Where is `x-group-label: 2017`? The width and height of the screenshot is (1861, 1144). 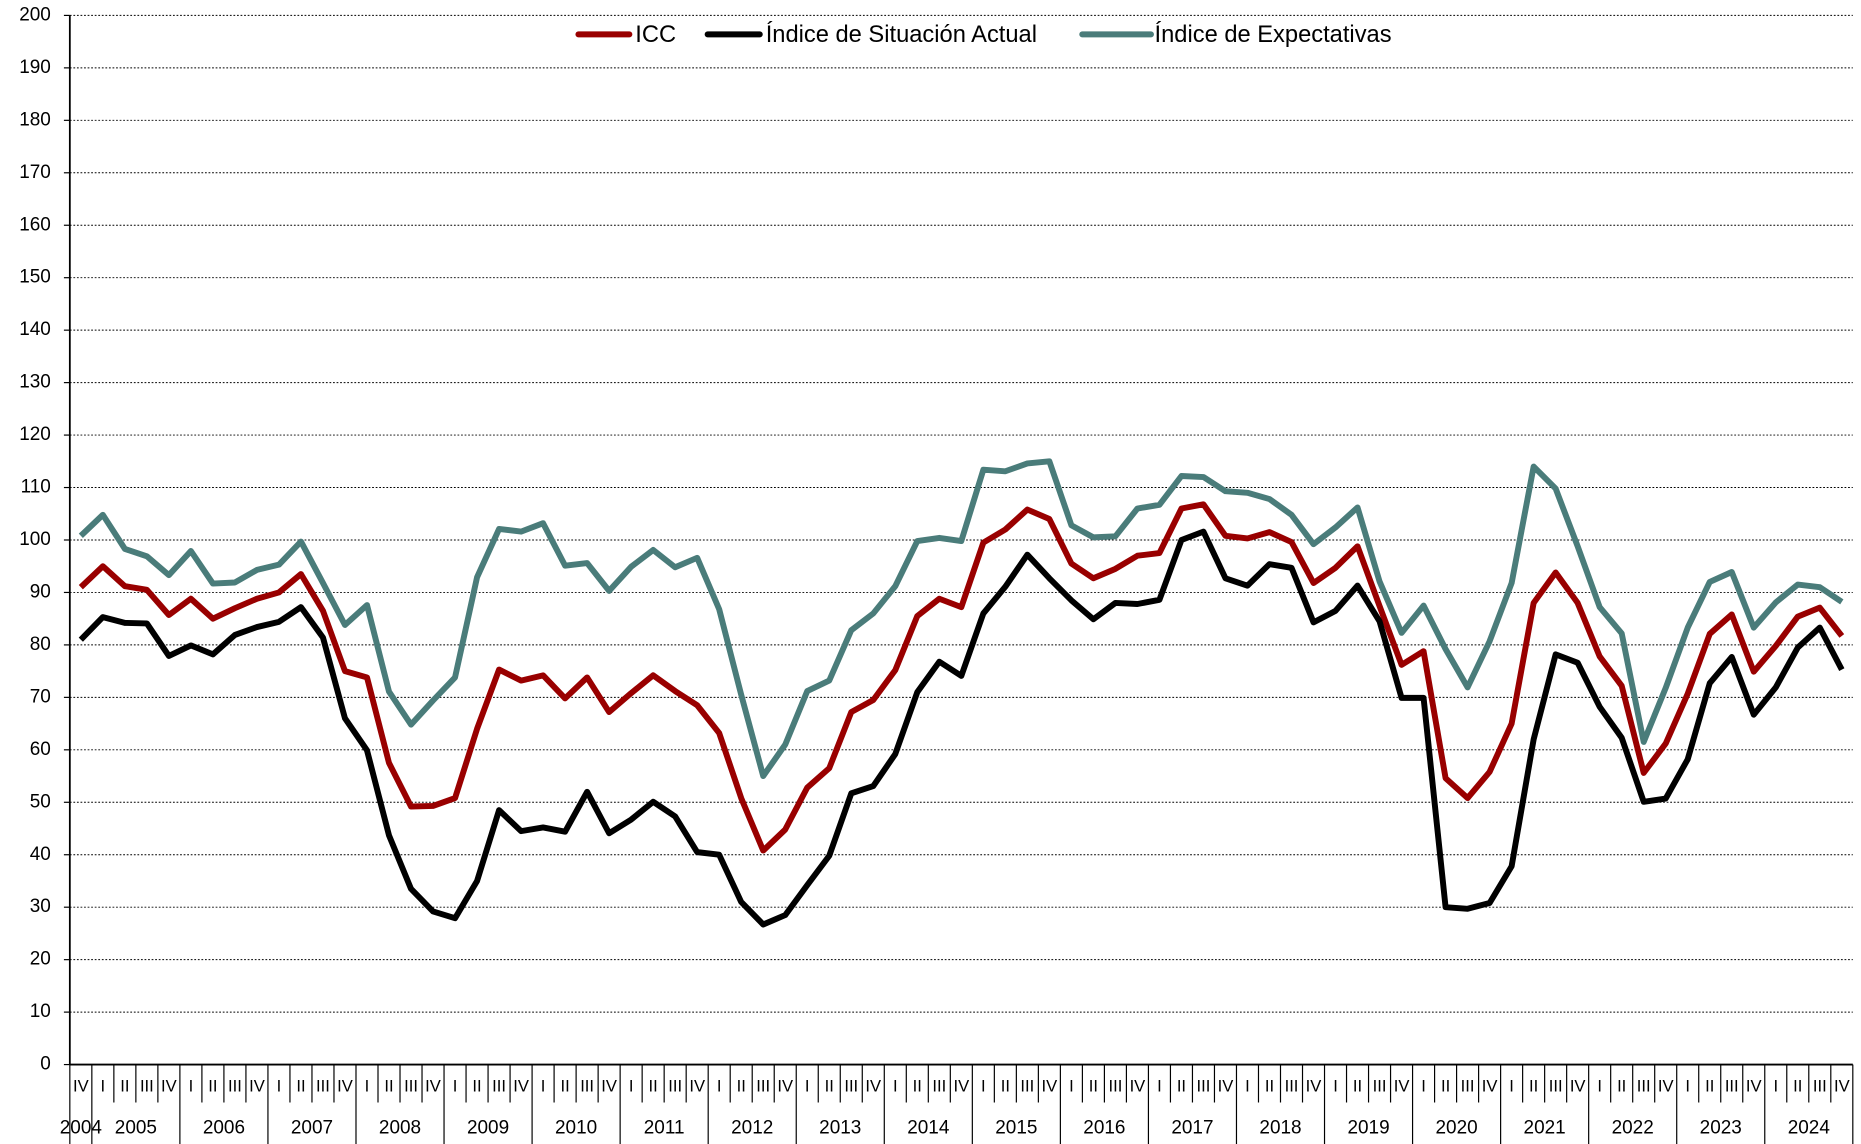 x-group-label: 2017 is located at coordinates (1192, 1128).